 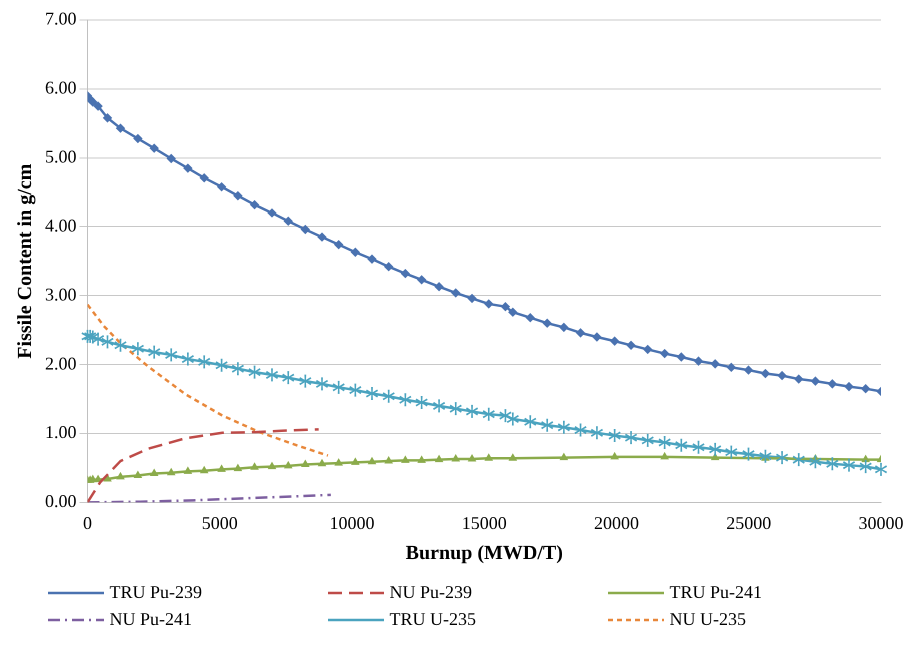 What do you see at coordinates (60, 363) in the screenshot?
I see `y-tick-label: 2.00` at bounding box center [60, 363].